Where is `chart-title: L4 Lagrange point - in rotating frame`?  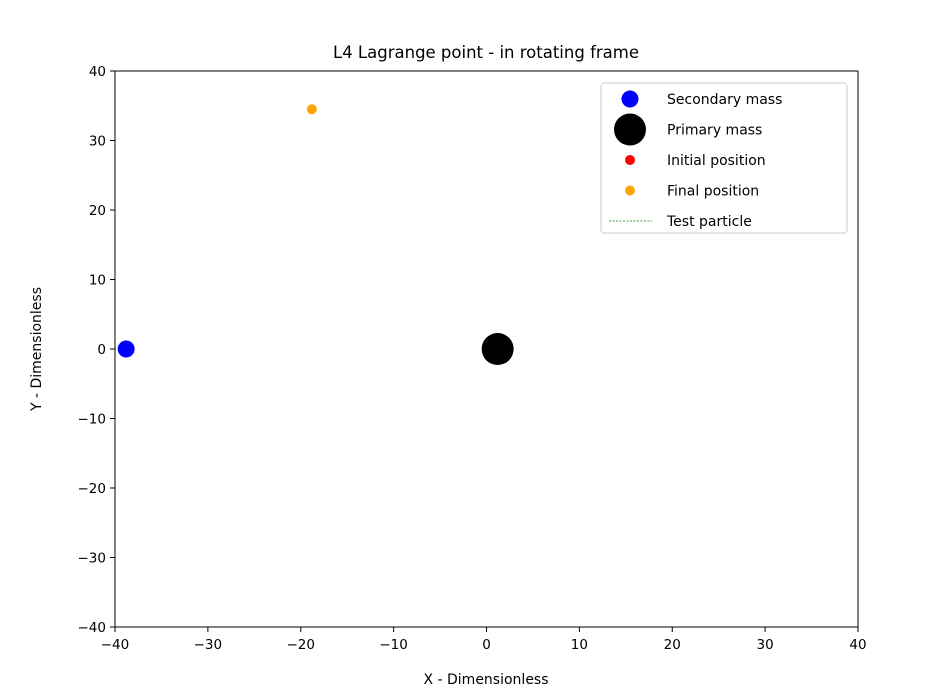
chart-title: L4 Lagrange point - in rotating frame is located at coordinates (486, 52).